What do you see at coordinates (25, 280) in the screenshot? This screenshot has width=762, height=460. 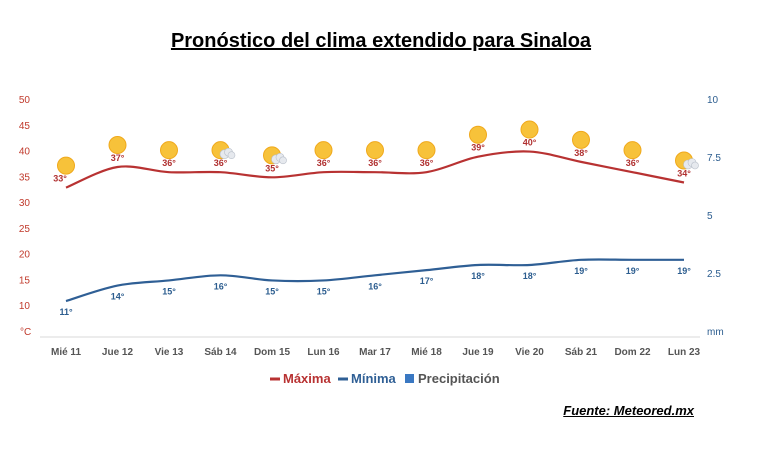 I see `y-left-tick: 15` at bounding box center [25, 280].